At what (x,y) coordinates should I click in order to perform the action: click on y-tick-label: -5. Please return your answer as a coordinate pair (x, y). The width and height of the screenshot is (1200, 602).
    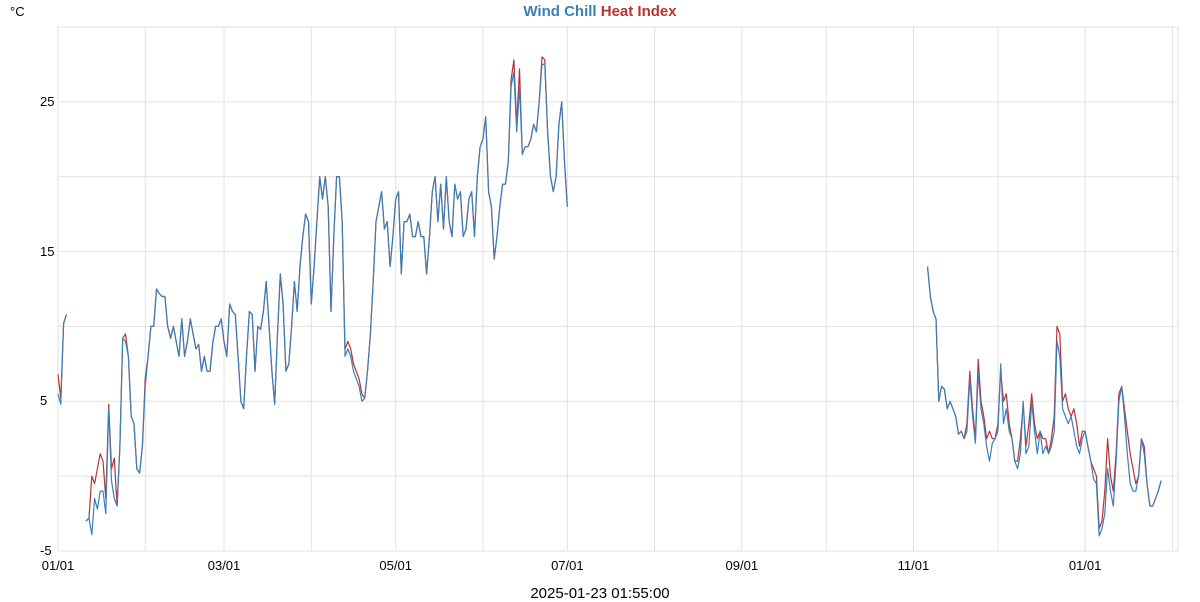
    Looking at the image, I should click on (46, 550).